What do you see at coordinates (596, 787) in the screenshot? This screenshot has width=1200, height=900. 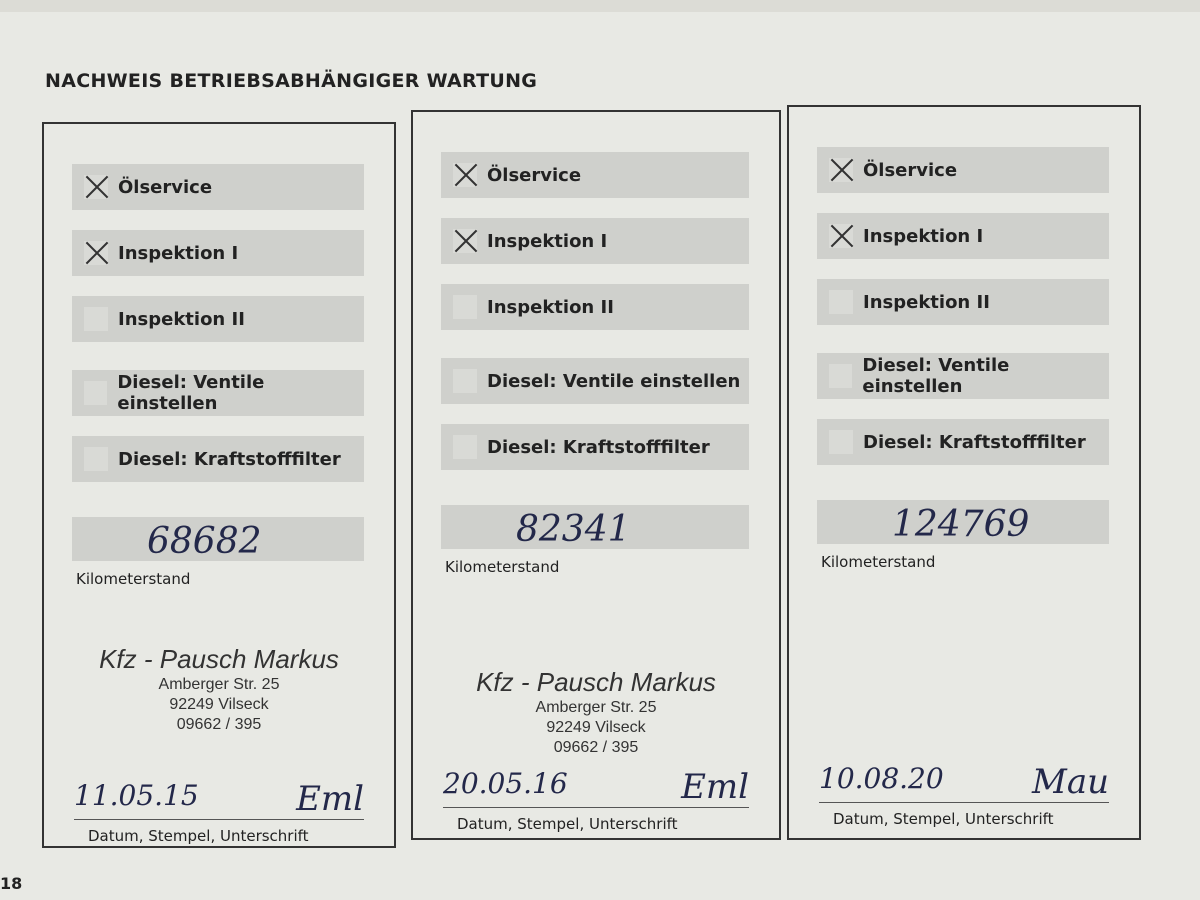 I see `date-line: 20.05.16 Eml` at bounding box center [596, 787].